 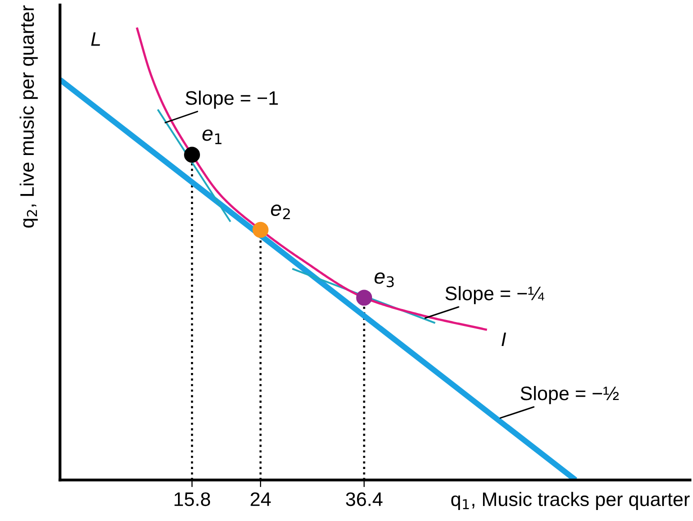 I want to click on annotation: L, so click(x=95, y=39).